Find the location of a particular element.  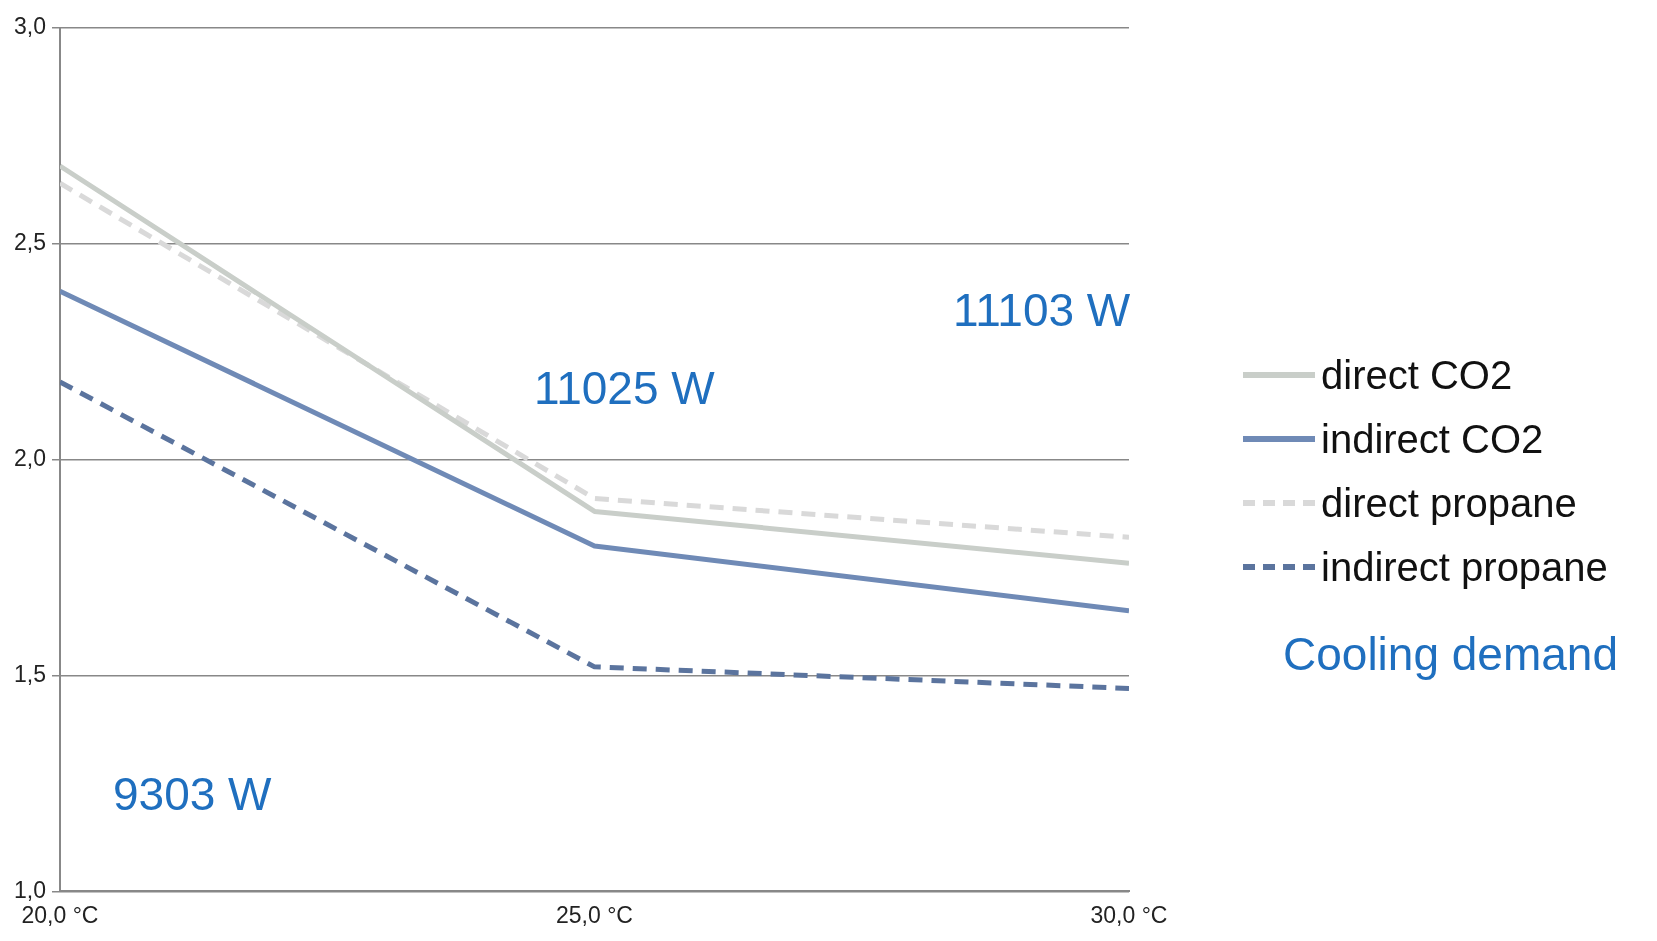

x-tick-label: 30,0 °C is located at coordinates (1129, 914).